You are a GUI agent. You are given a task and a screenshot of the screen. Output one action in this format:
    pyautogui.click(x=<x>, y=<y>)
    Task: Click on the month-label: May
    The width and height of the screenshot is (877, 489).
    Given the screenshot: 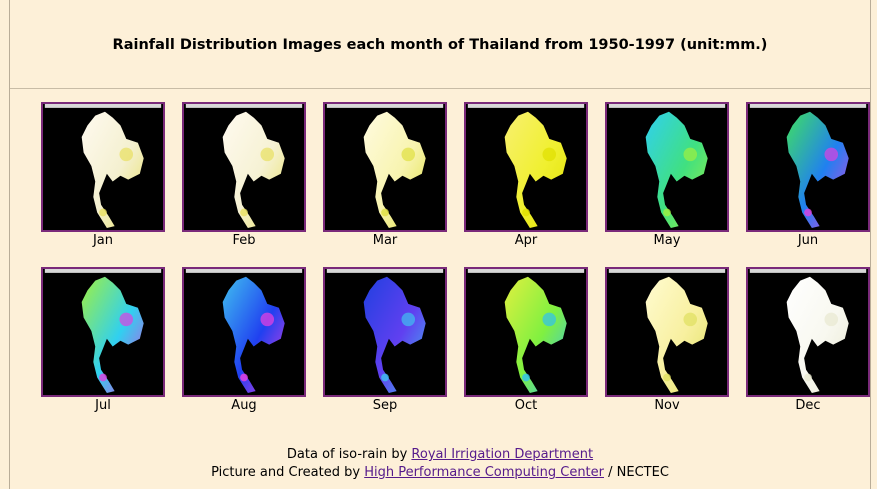 What is the action you would take?
    pyautogui.click(x=667, y=240)
    